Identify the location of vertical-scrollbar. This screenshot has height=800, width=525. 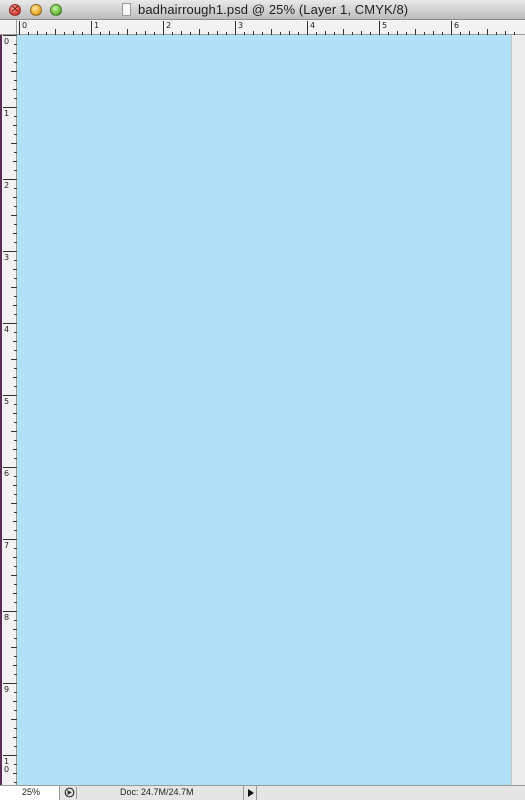
(518, 410).